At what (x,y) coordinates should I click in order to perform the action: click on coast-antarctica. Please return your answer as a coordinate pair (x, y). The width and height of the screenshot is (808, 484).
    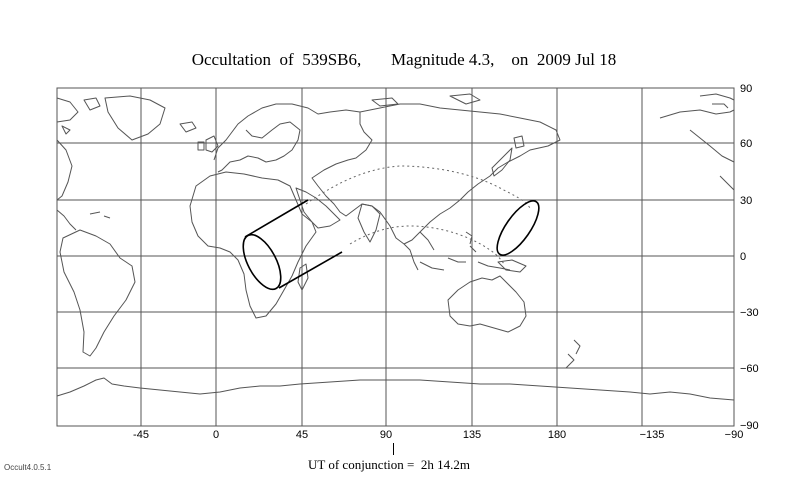
    Looking at the image, I should click on (395, 389).